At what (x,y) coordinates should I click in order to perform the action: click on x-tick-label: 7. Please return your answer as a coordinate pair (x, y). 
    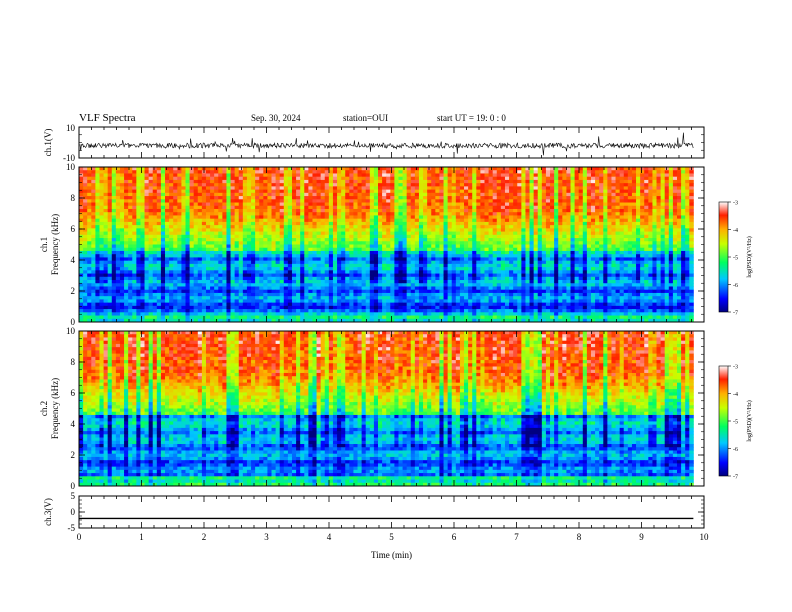
    Looking at the image, I should click on (516, 537).